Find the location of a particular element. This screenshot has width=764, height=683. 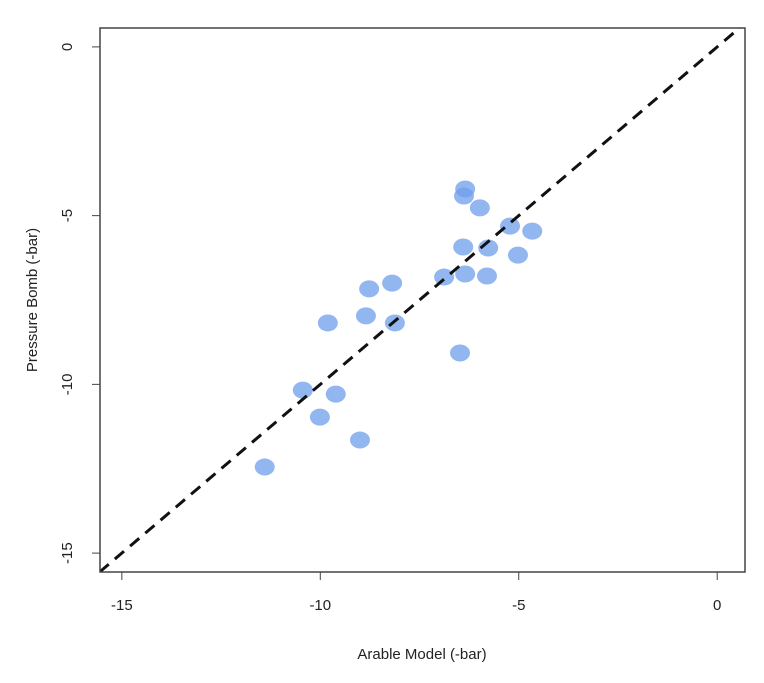

y-axis-label: Pressure Bomb (-bar) is located at coordinates (32, 300).